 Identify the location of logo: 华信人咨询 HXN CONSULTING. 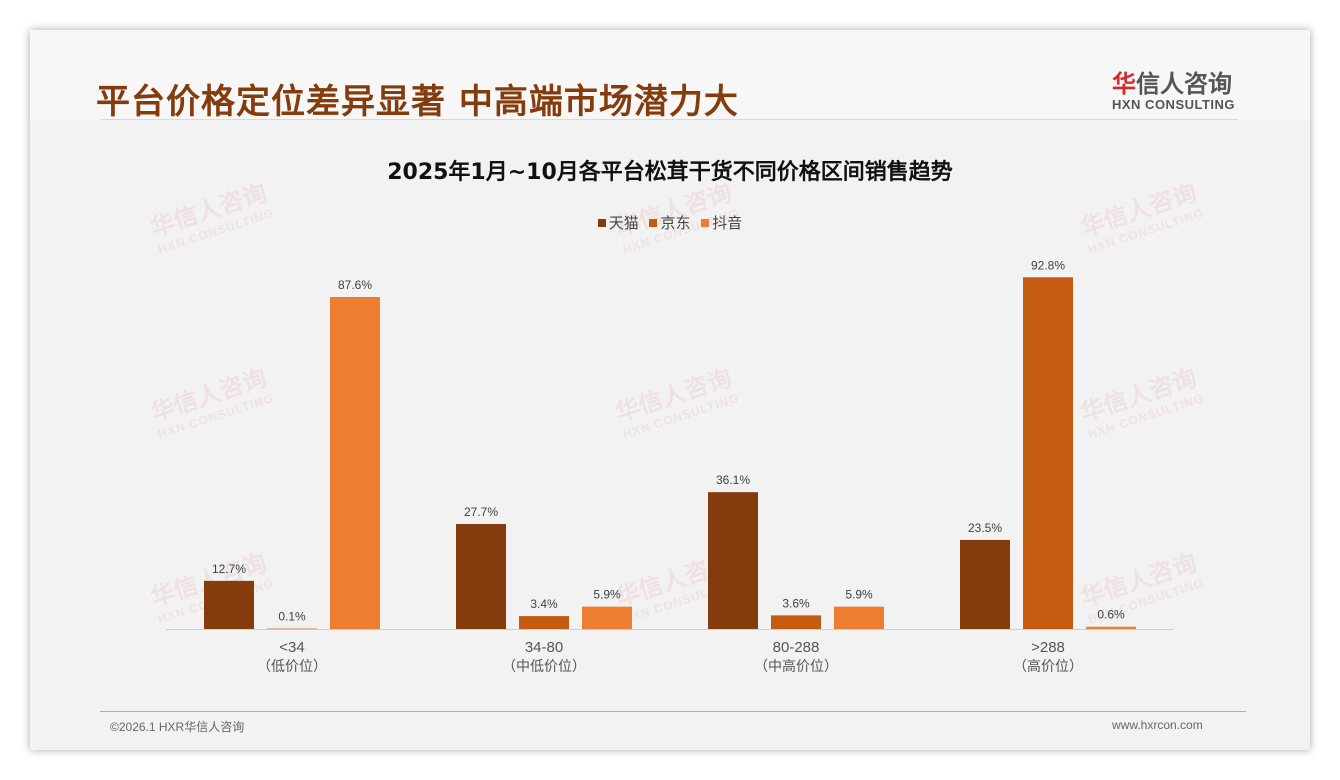
(1173, 88).